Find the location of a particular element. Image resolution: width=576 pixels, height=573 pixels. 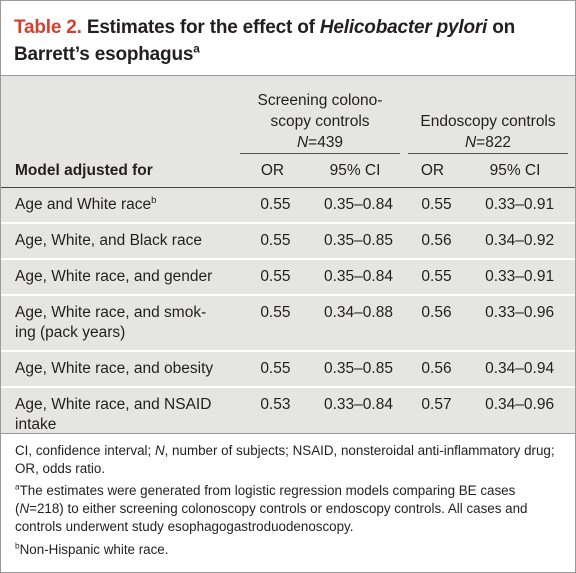

group-header: Endoscopy controls N=822 is located at coordinates (488, 132).